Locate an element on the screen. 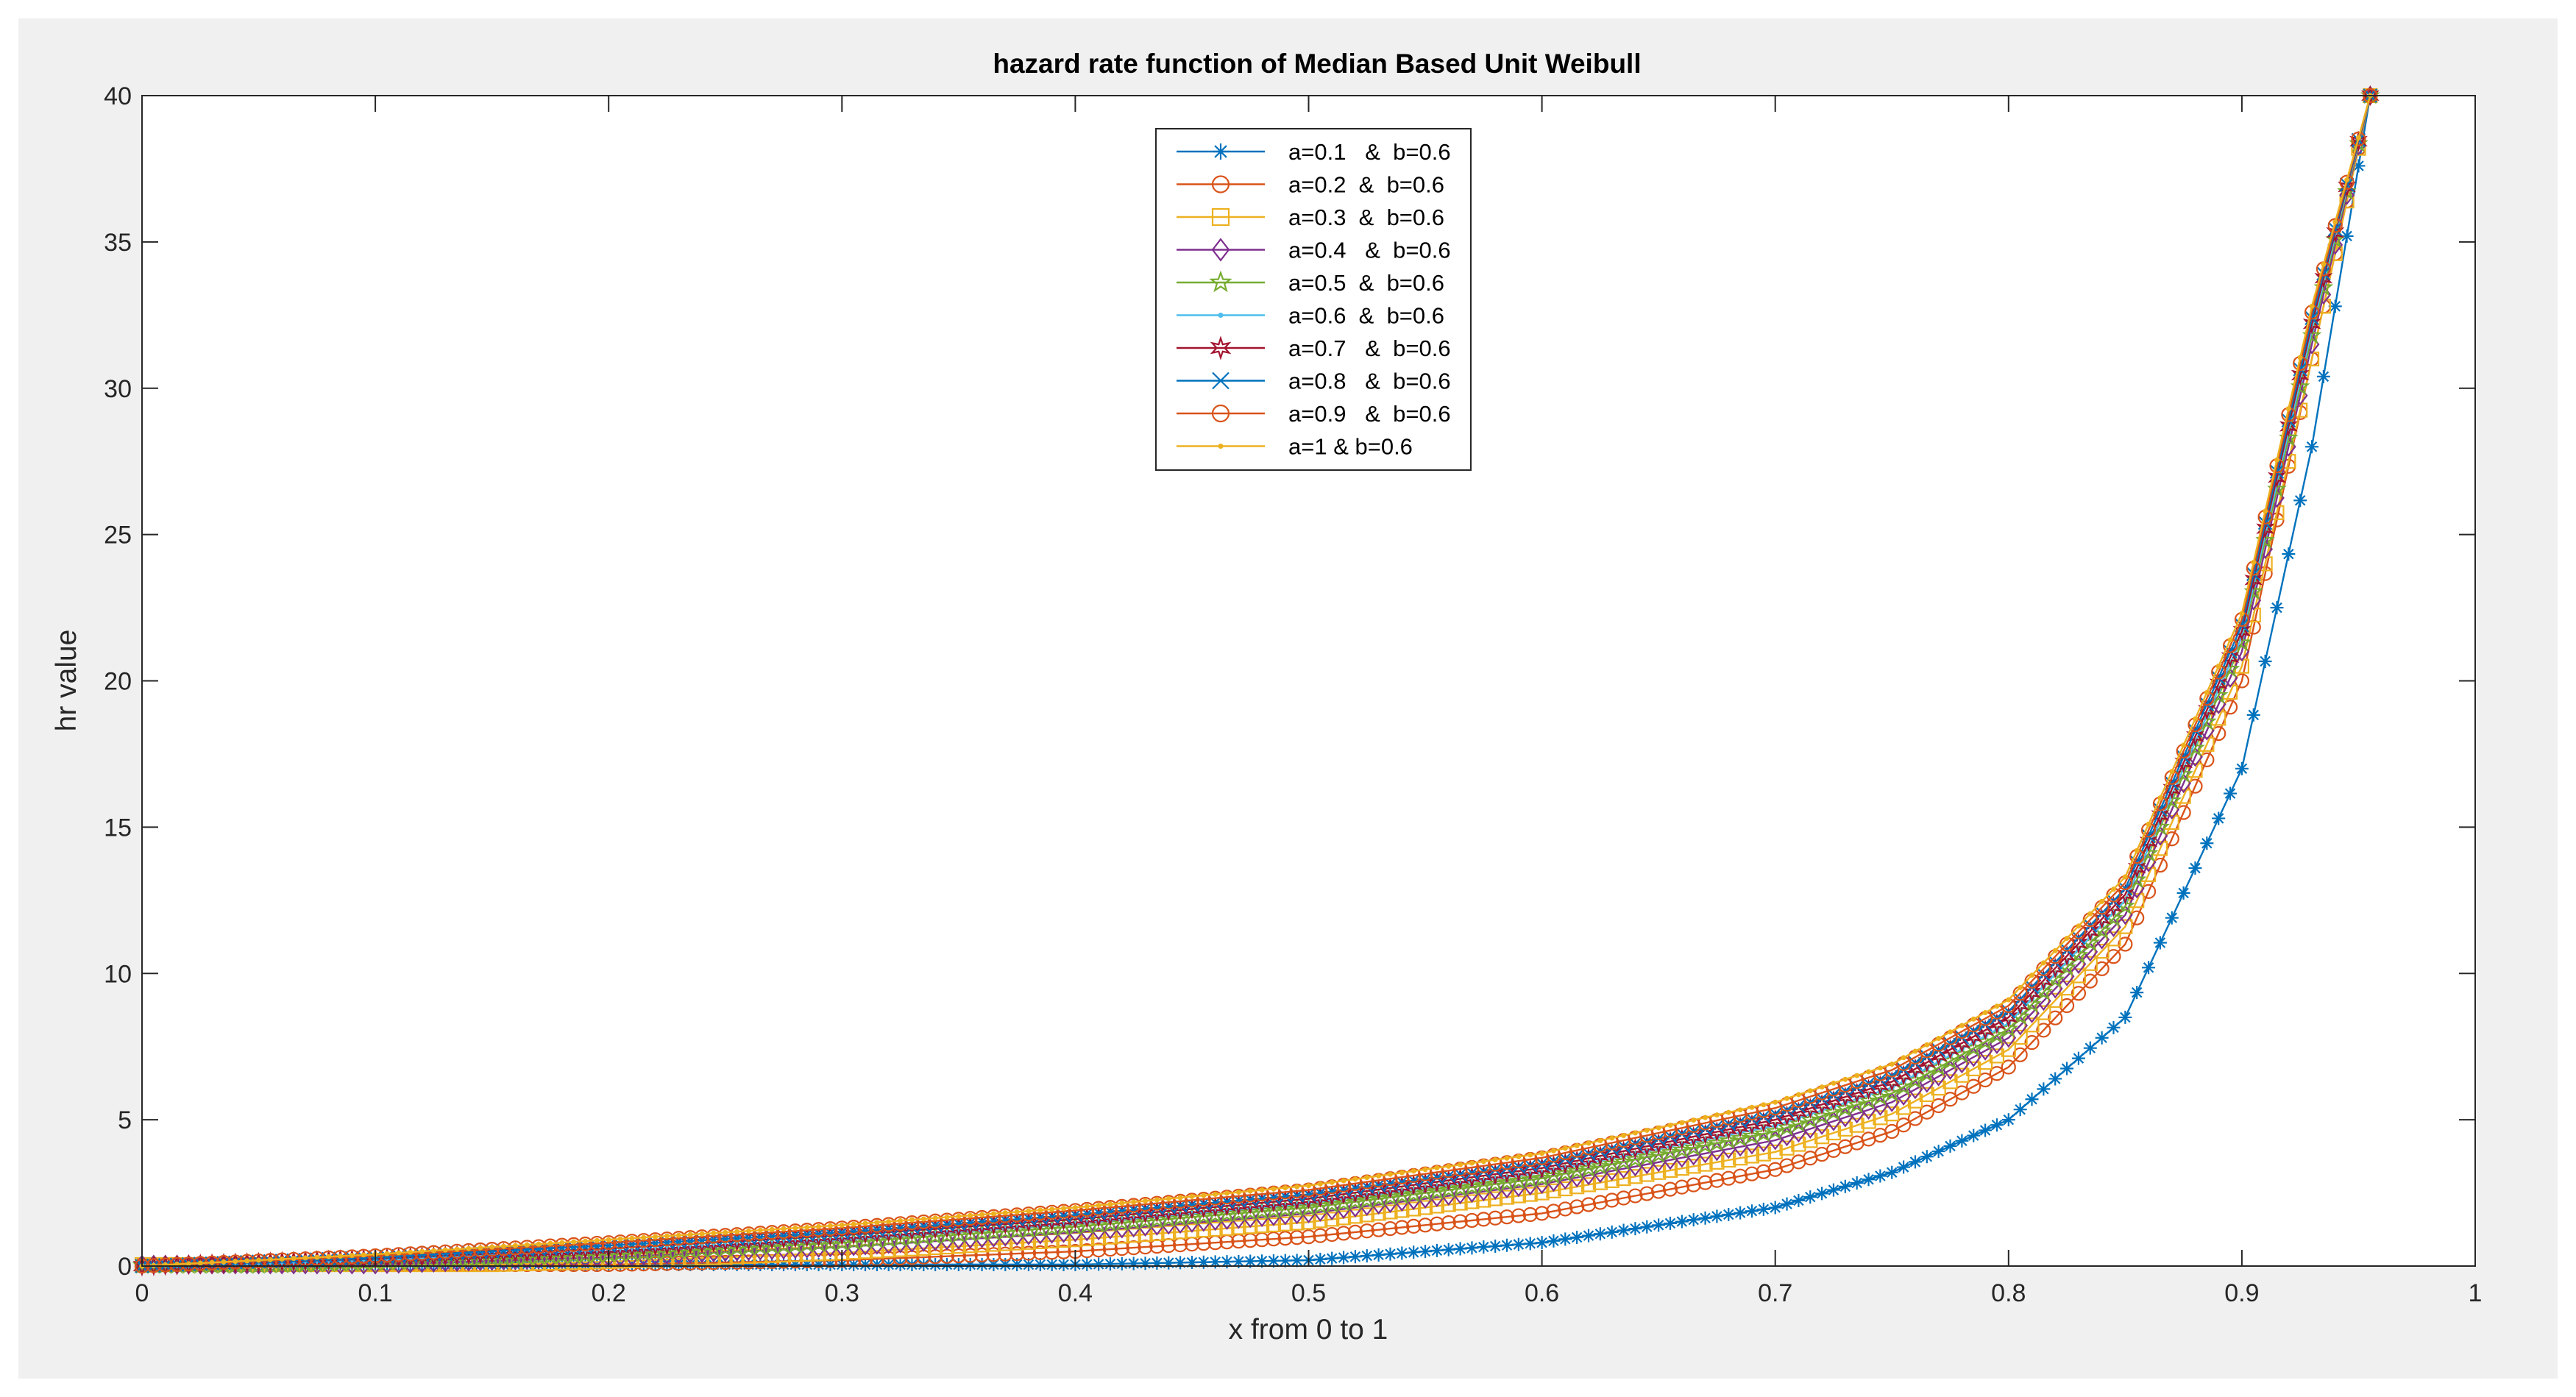  legend-label: a=0.1 & b=0.6 is located at coordinates (1369, 152).